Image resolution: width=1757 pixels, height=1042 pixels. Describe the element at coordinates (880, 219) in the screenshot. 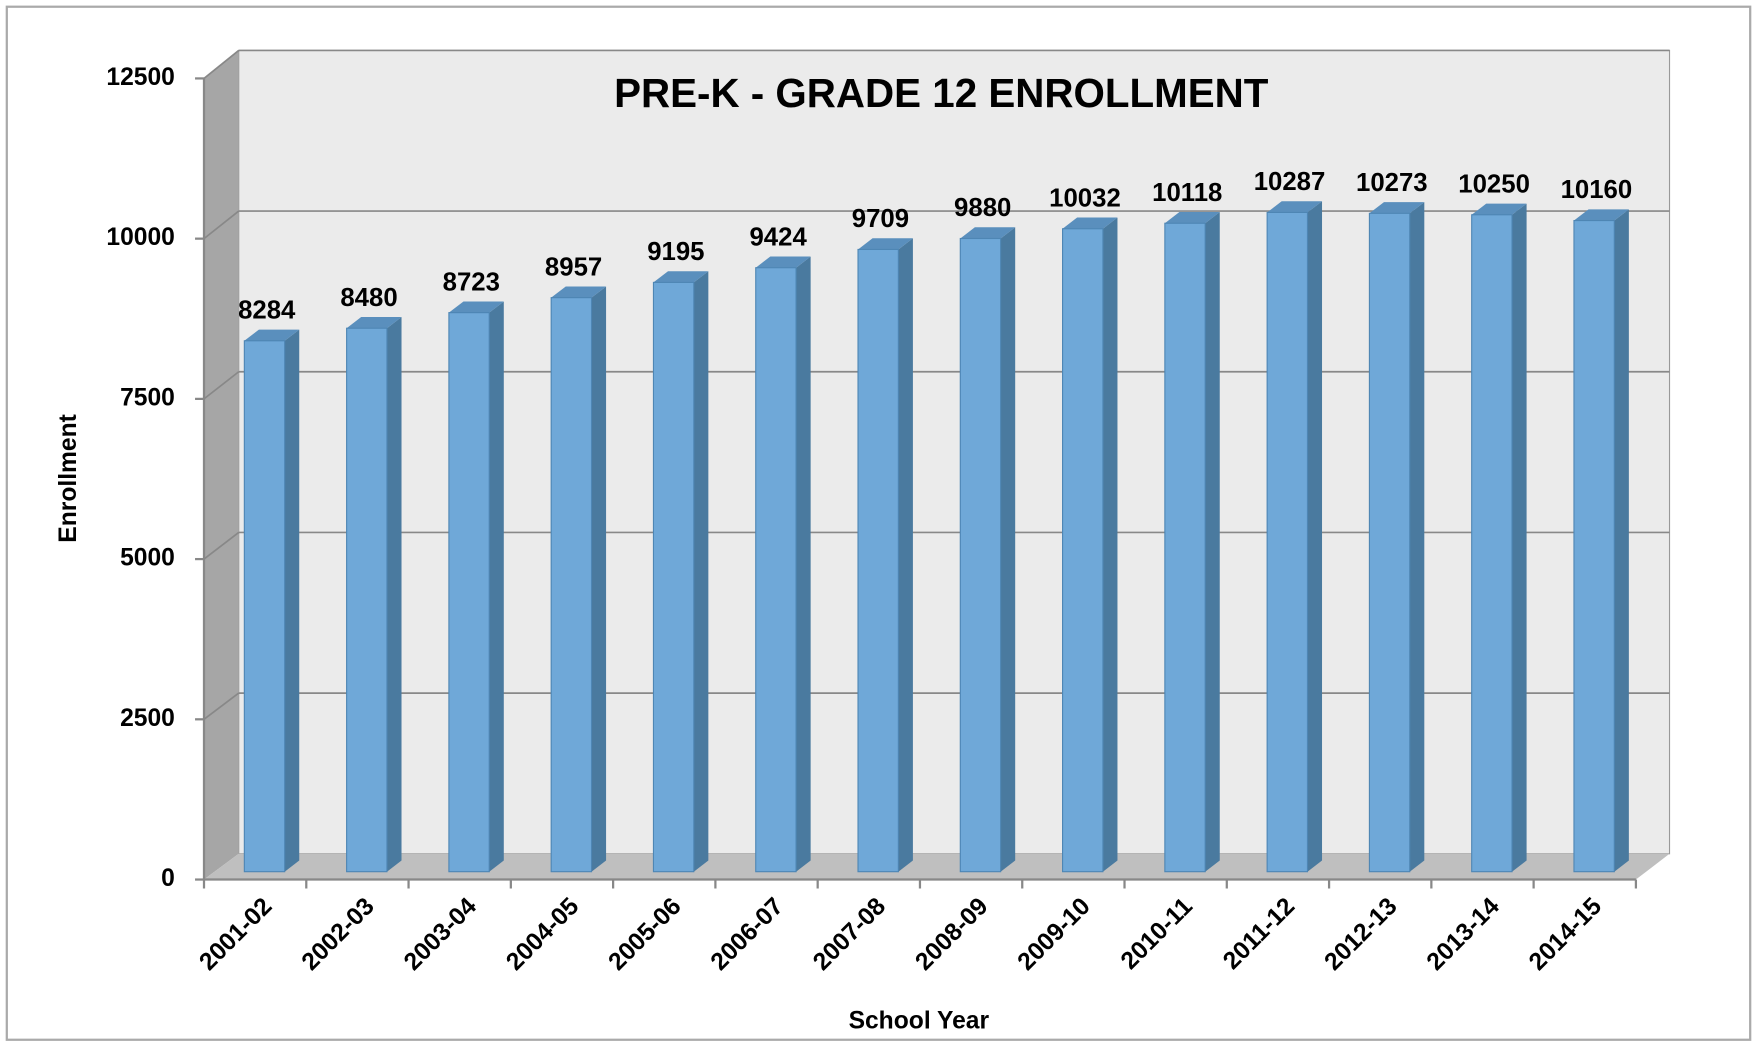

I see `value-label: 9709` at that location.